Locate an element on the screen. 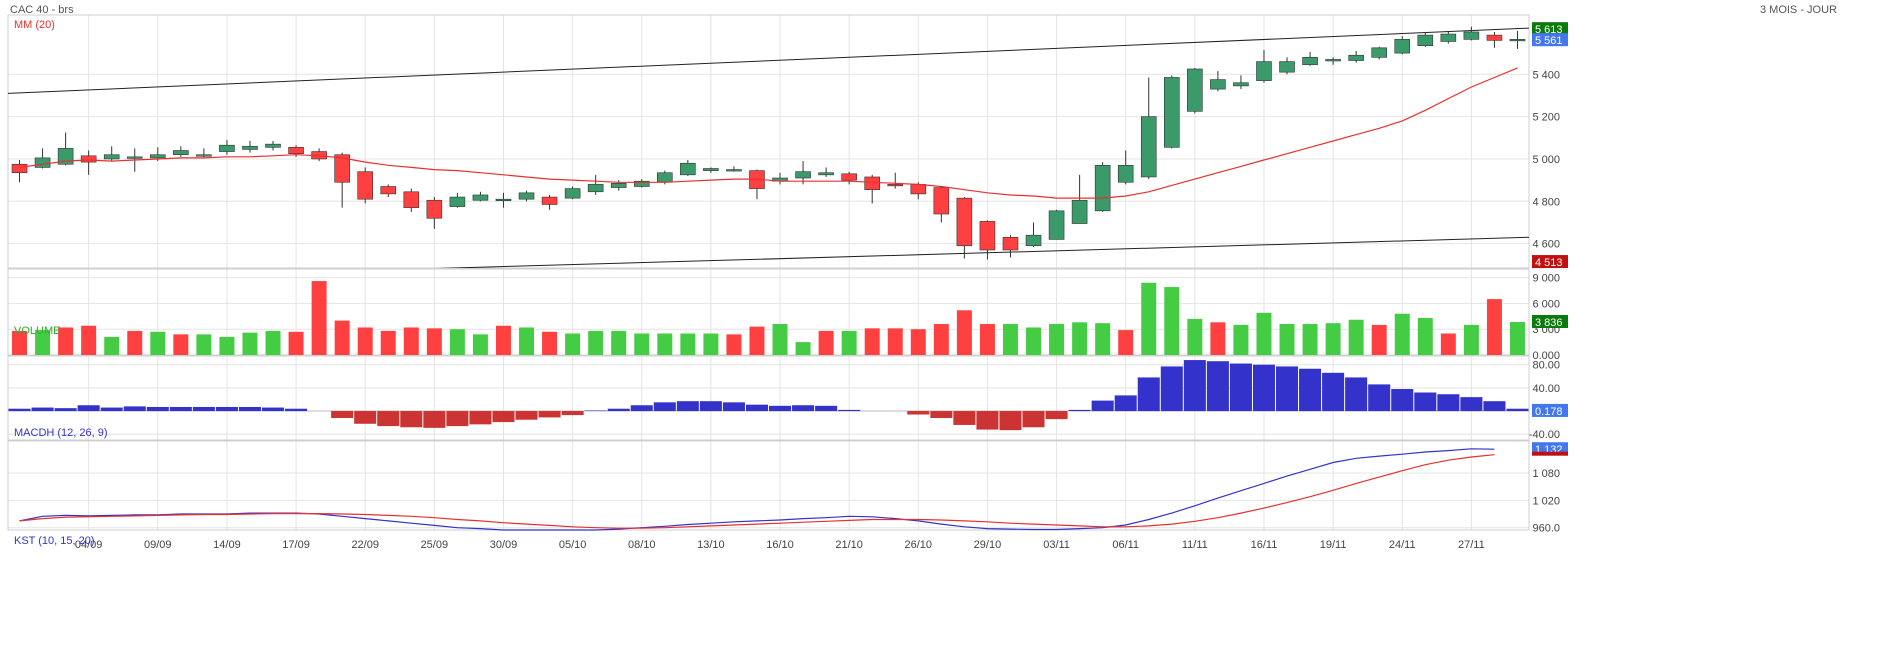  volume-panel is located at coordinates (768, 318).